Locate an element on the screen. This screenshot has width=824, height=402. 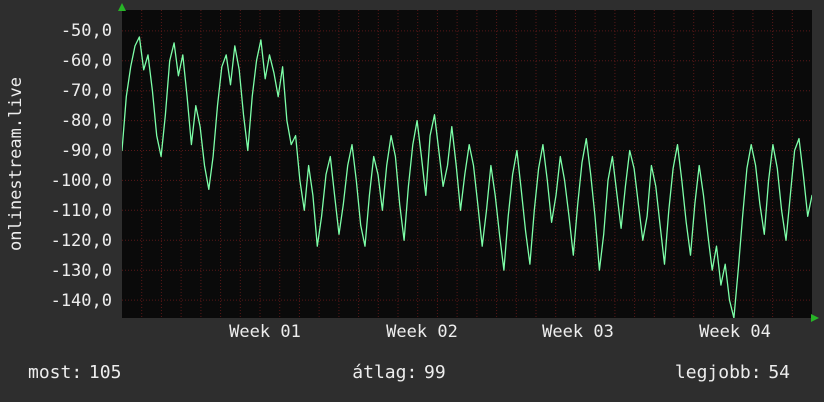
y-tick-label: -100,0 is located at coordinates (81, 181).